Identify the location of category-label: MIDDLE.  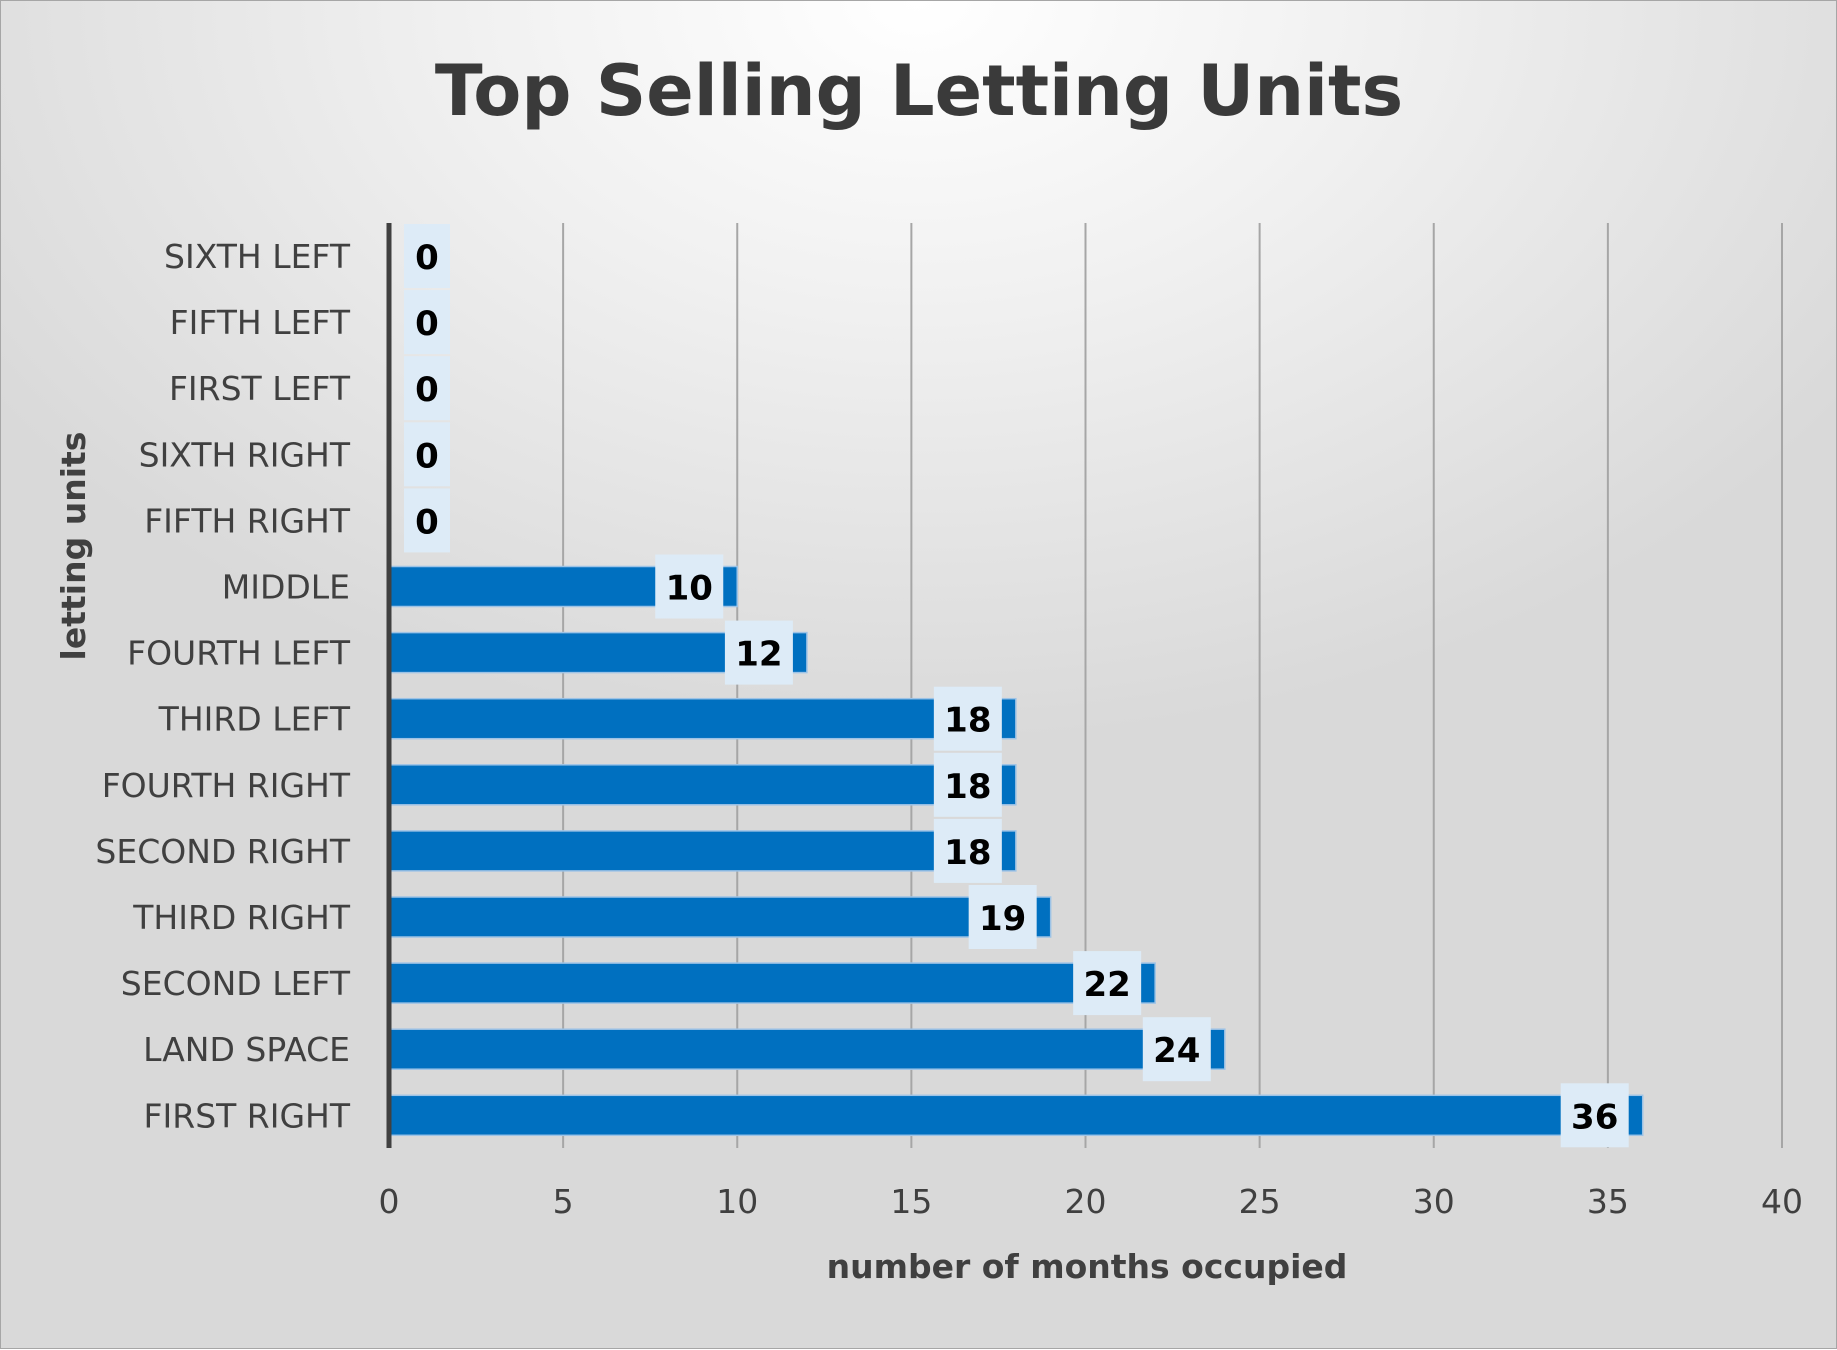
(286, 587).